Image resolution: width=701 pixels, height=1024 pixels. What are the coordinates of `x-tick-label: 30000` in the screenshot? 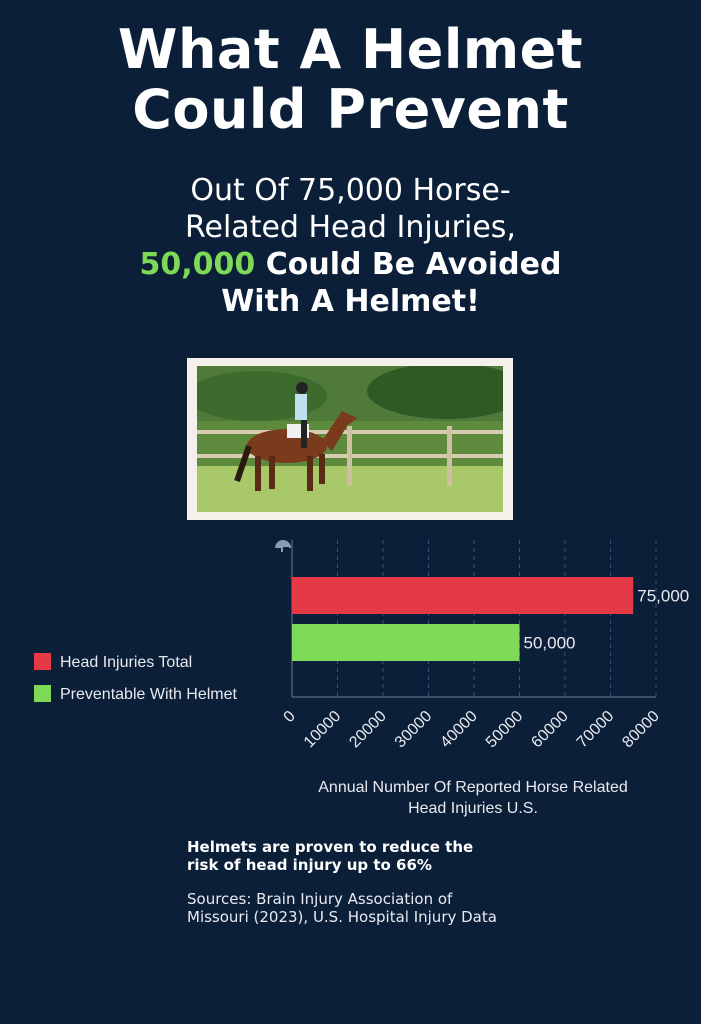 It's located at (414, 730).